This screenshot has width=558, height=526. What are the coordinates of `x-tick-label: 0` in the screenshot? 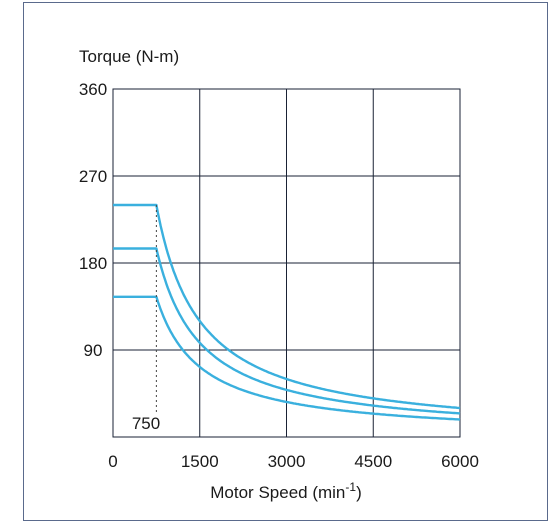 It's located at (112, 461).